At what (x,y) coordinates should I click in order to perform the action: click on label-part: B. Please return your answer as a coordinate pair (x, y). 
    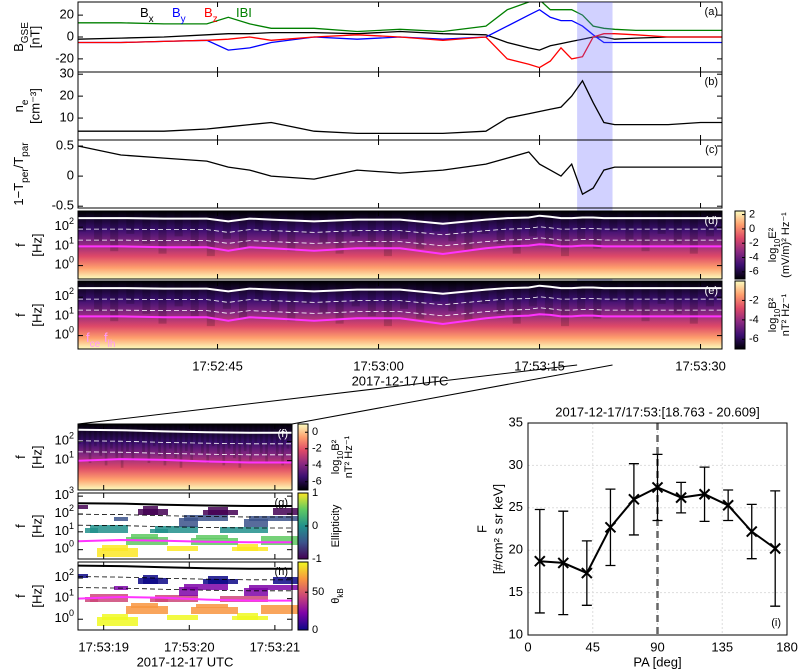
    Looking at the image, I should click on (208, 12).